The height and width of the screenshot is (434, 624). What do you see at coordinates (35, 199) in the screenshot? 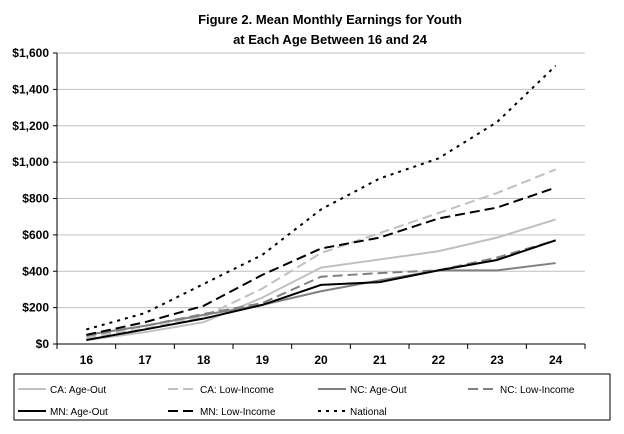
I see `y-tick-label: $800` at bounding box center [35, 199].